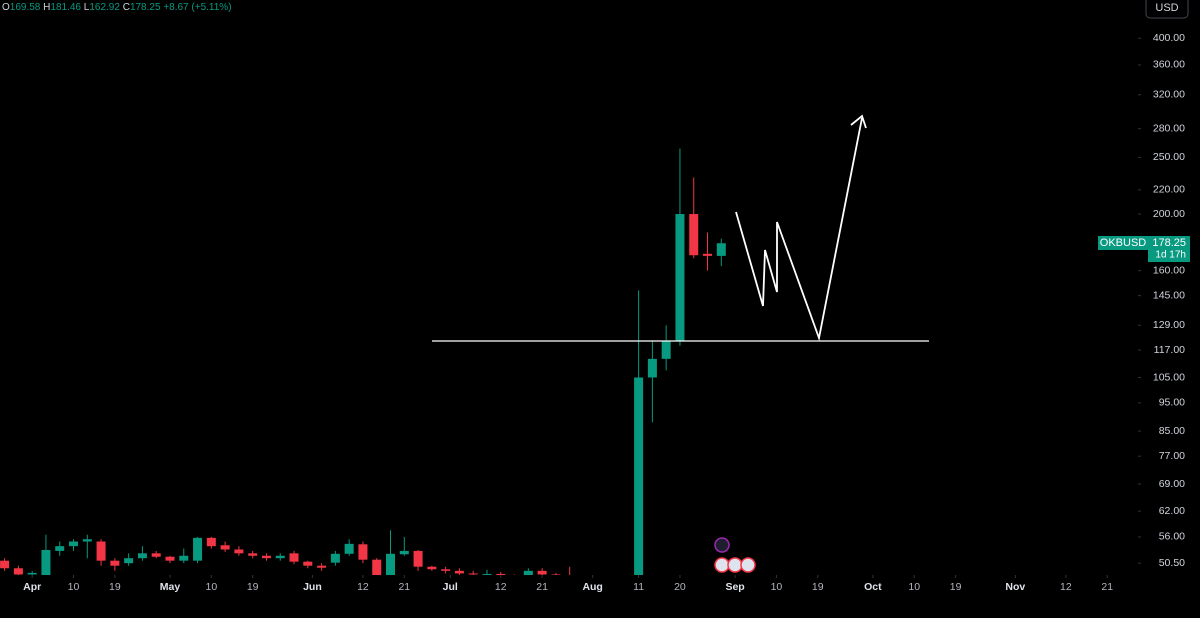 Image resolution: width=1200 pixels, height=618 pixels. What do you see at coordinates (25, 7) in the screenshot?
I see `header-value: 169.58` at bounding box center [25, 7].